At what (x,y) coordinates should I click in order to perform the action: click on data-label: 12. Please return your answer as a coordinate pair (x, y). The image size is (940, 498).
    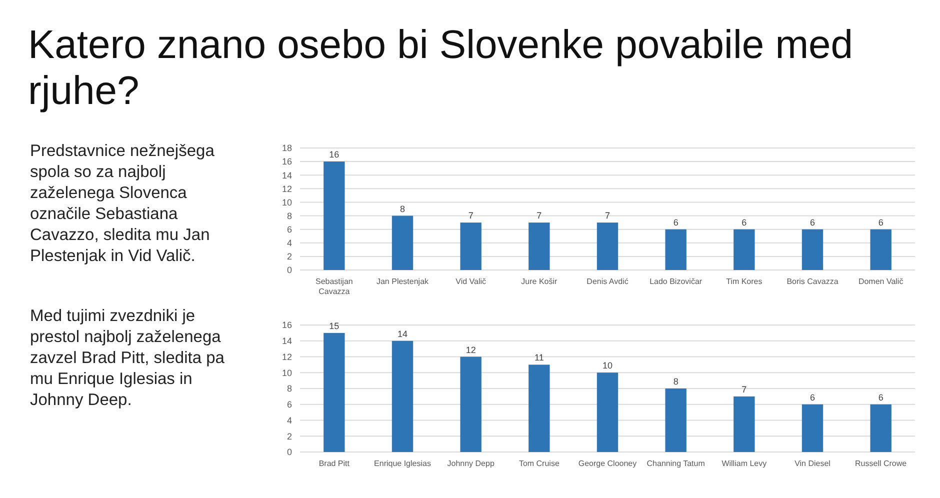
    Looking at the image, I should click on (471, 349).